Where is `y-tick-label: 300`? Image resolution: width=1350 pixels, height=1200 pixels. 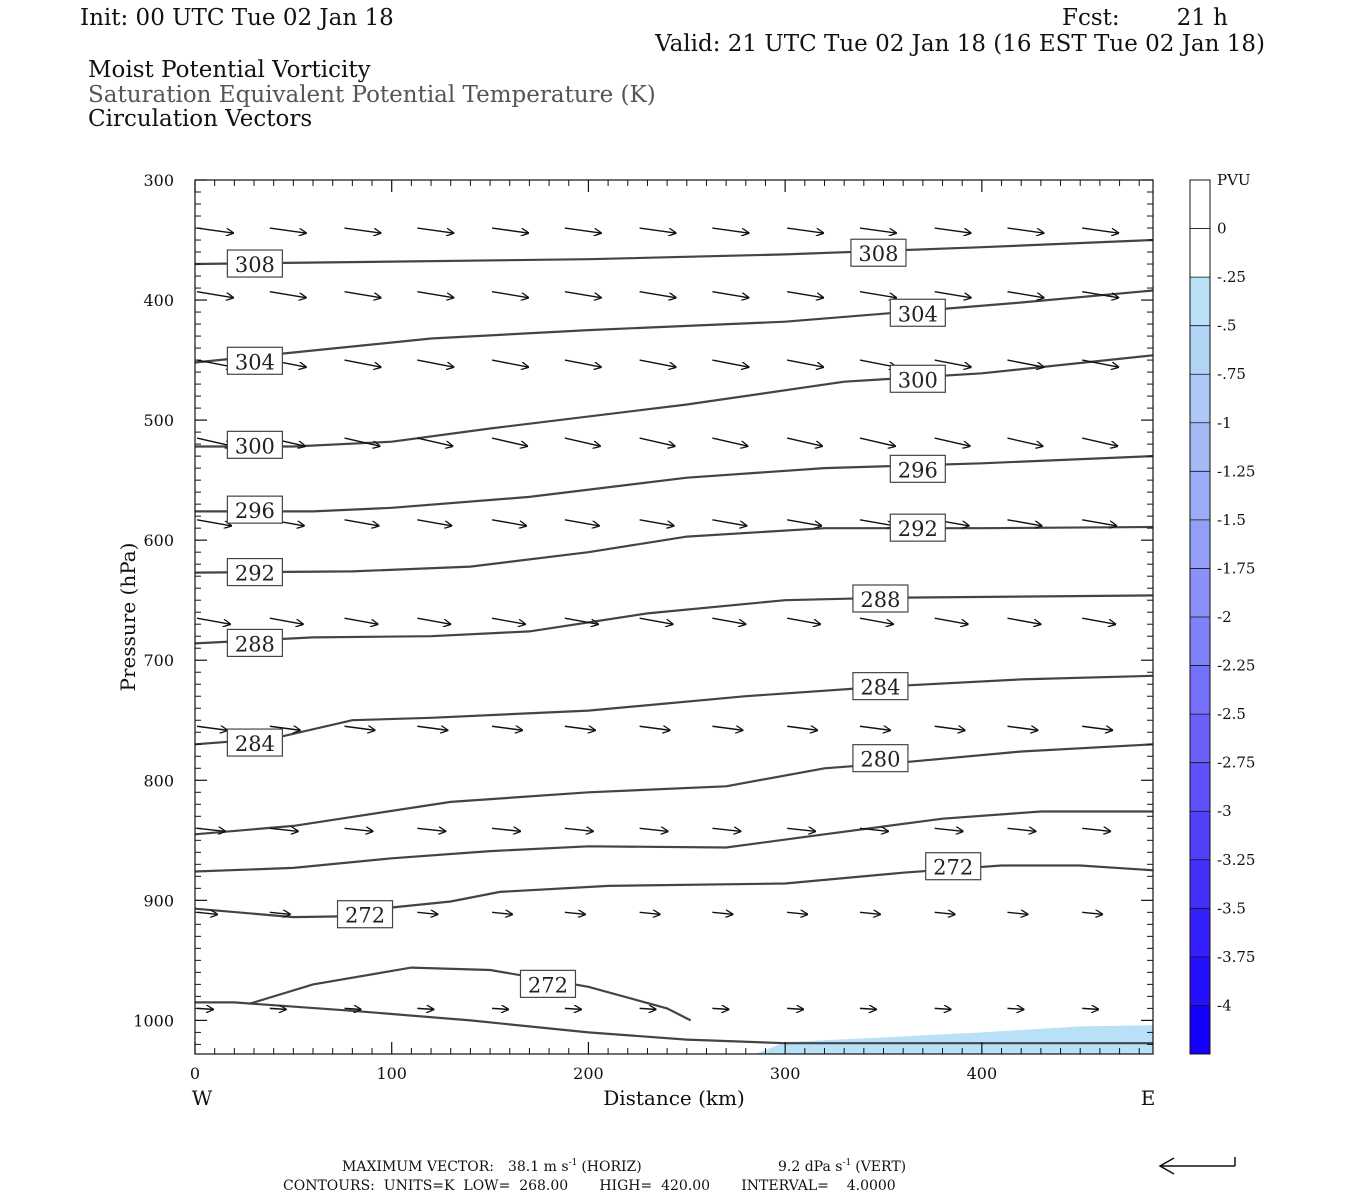
y-tick-label: 300 is located at coordinates (158, 180).